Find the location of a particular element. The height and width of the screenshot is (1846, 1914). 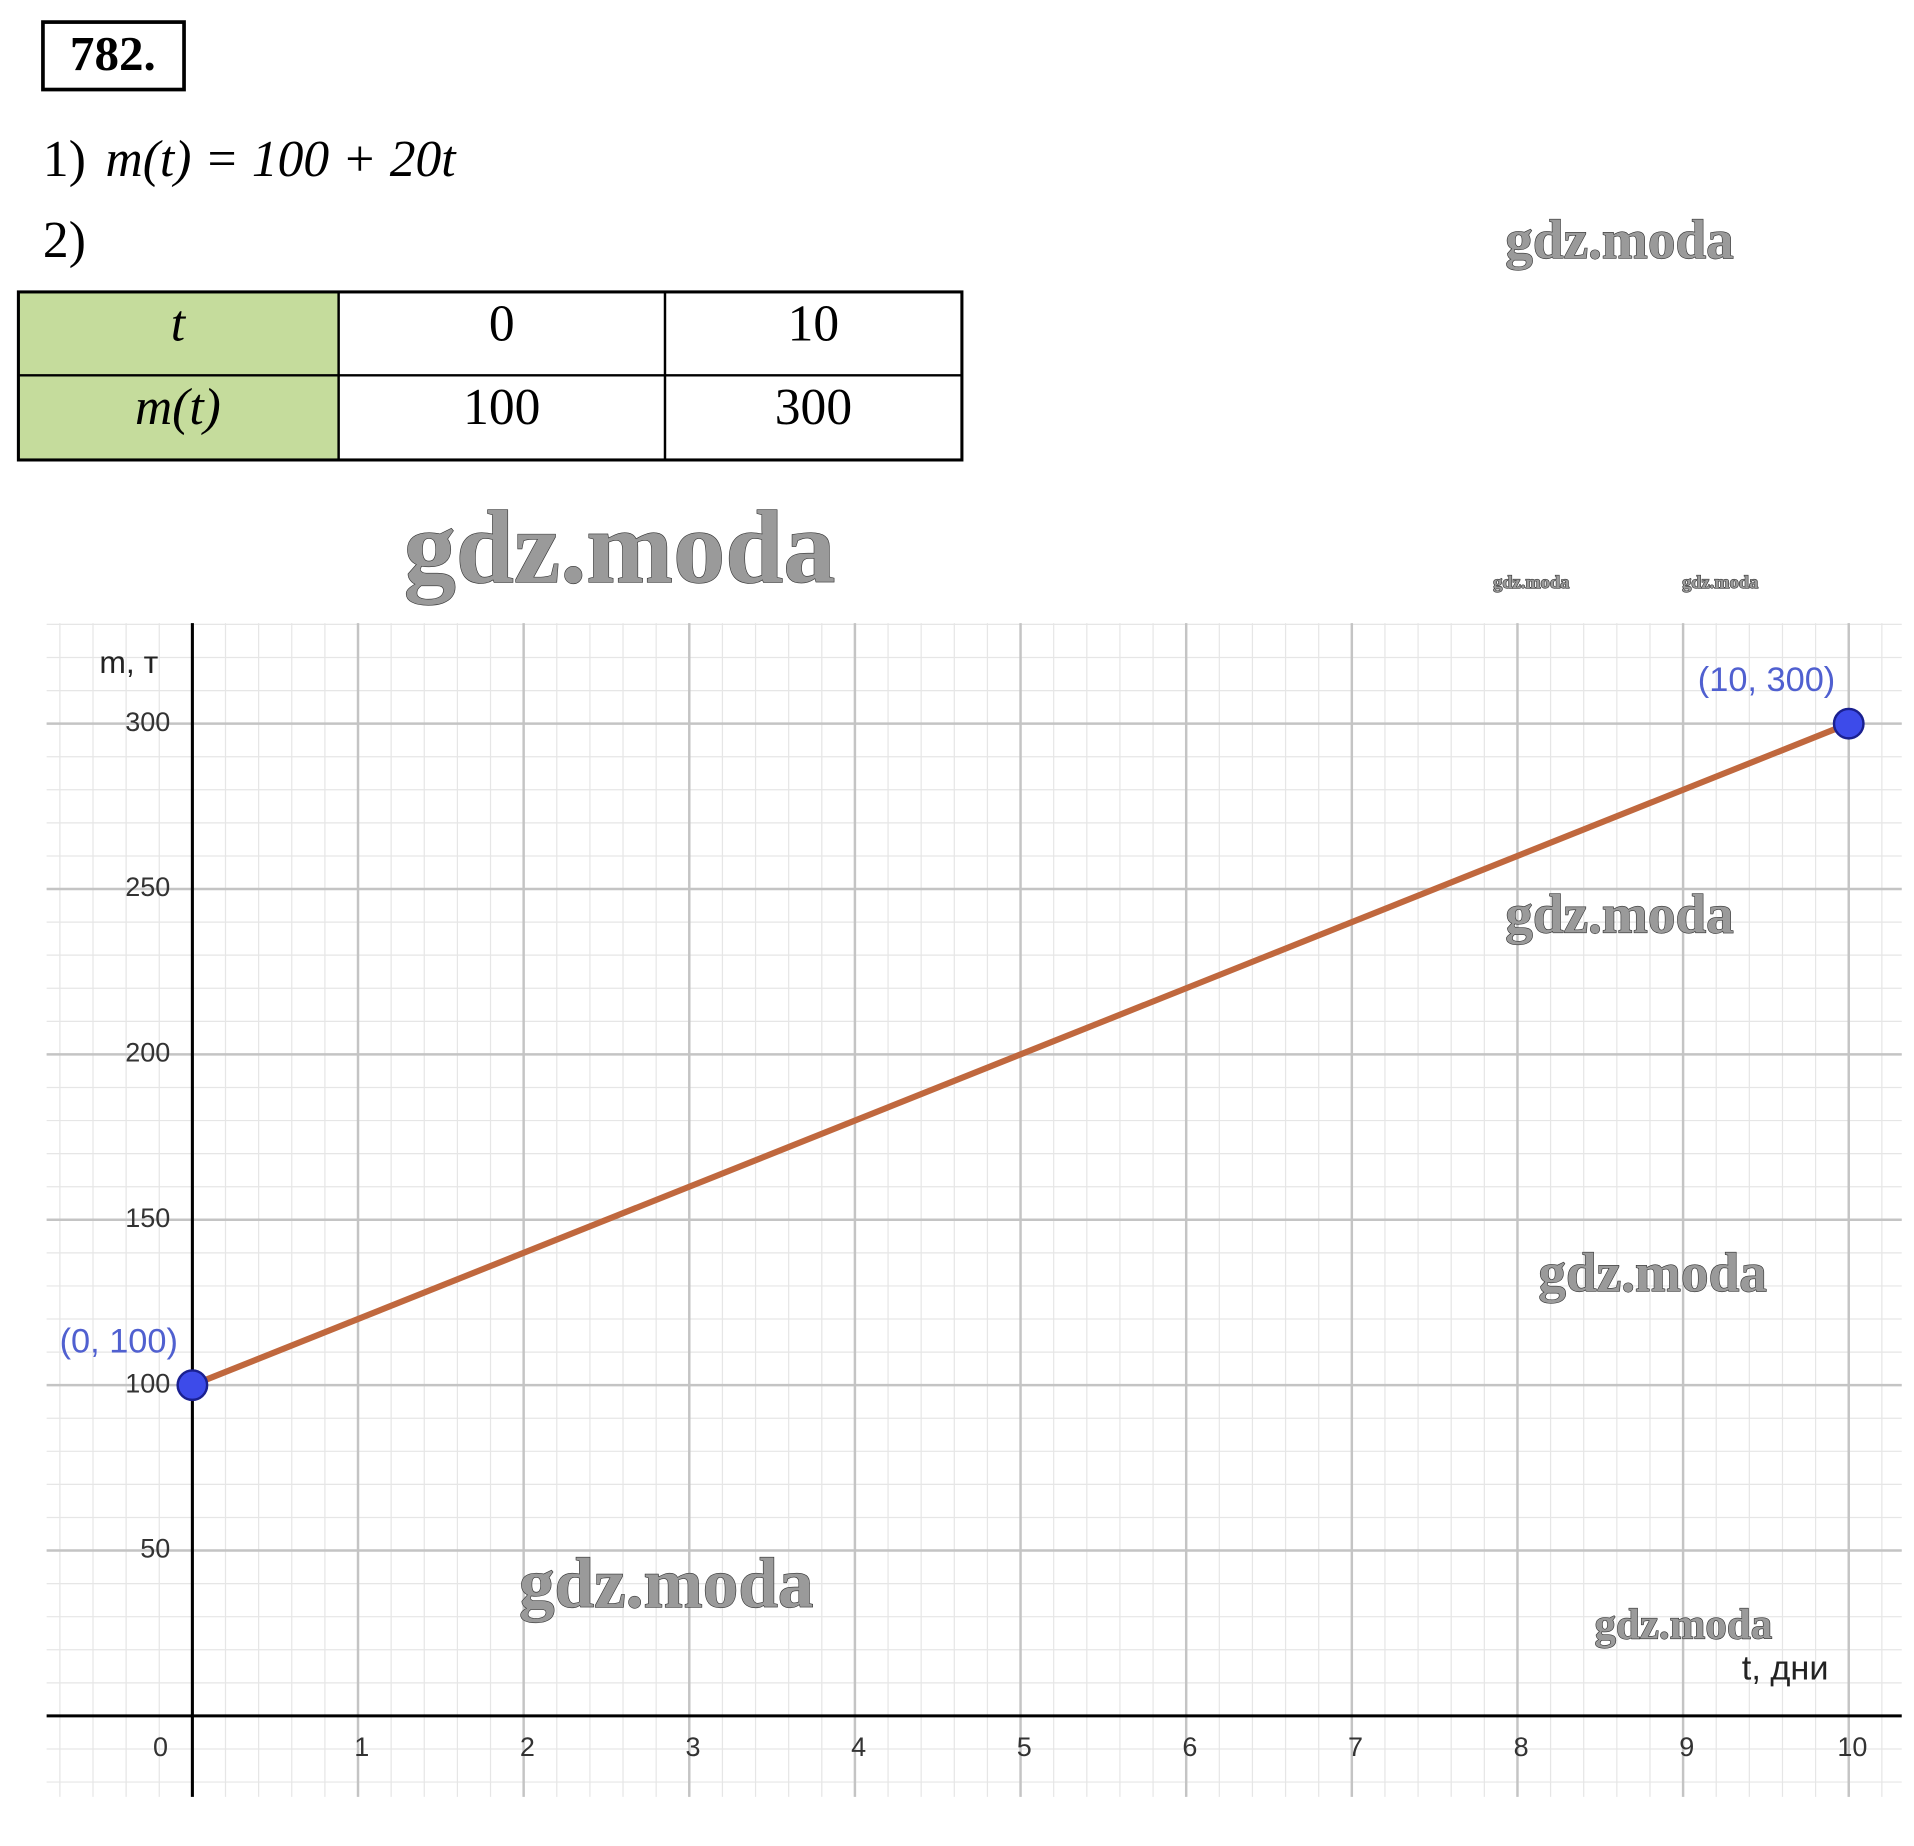

x-tick-label: 1 is located at coordinates (361, 1747).